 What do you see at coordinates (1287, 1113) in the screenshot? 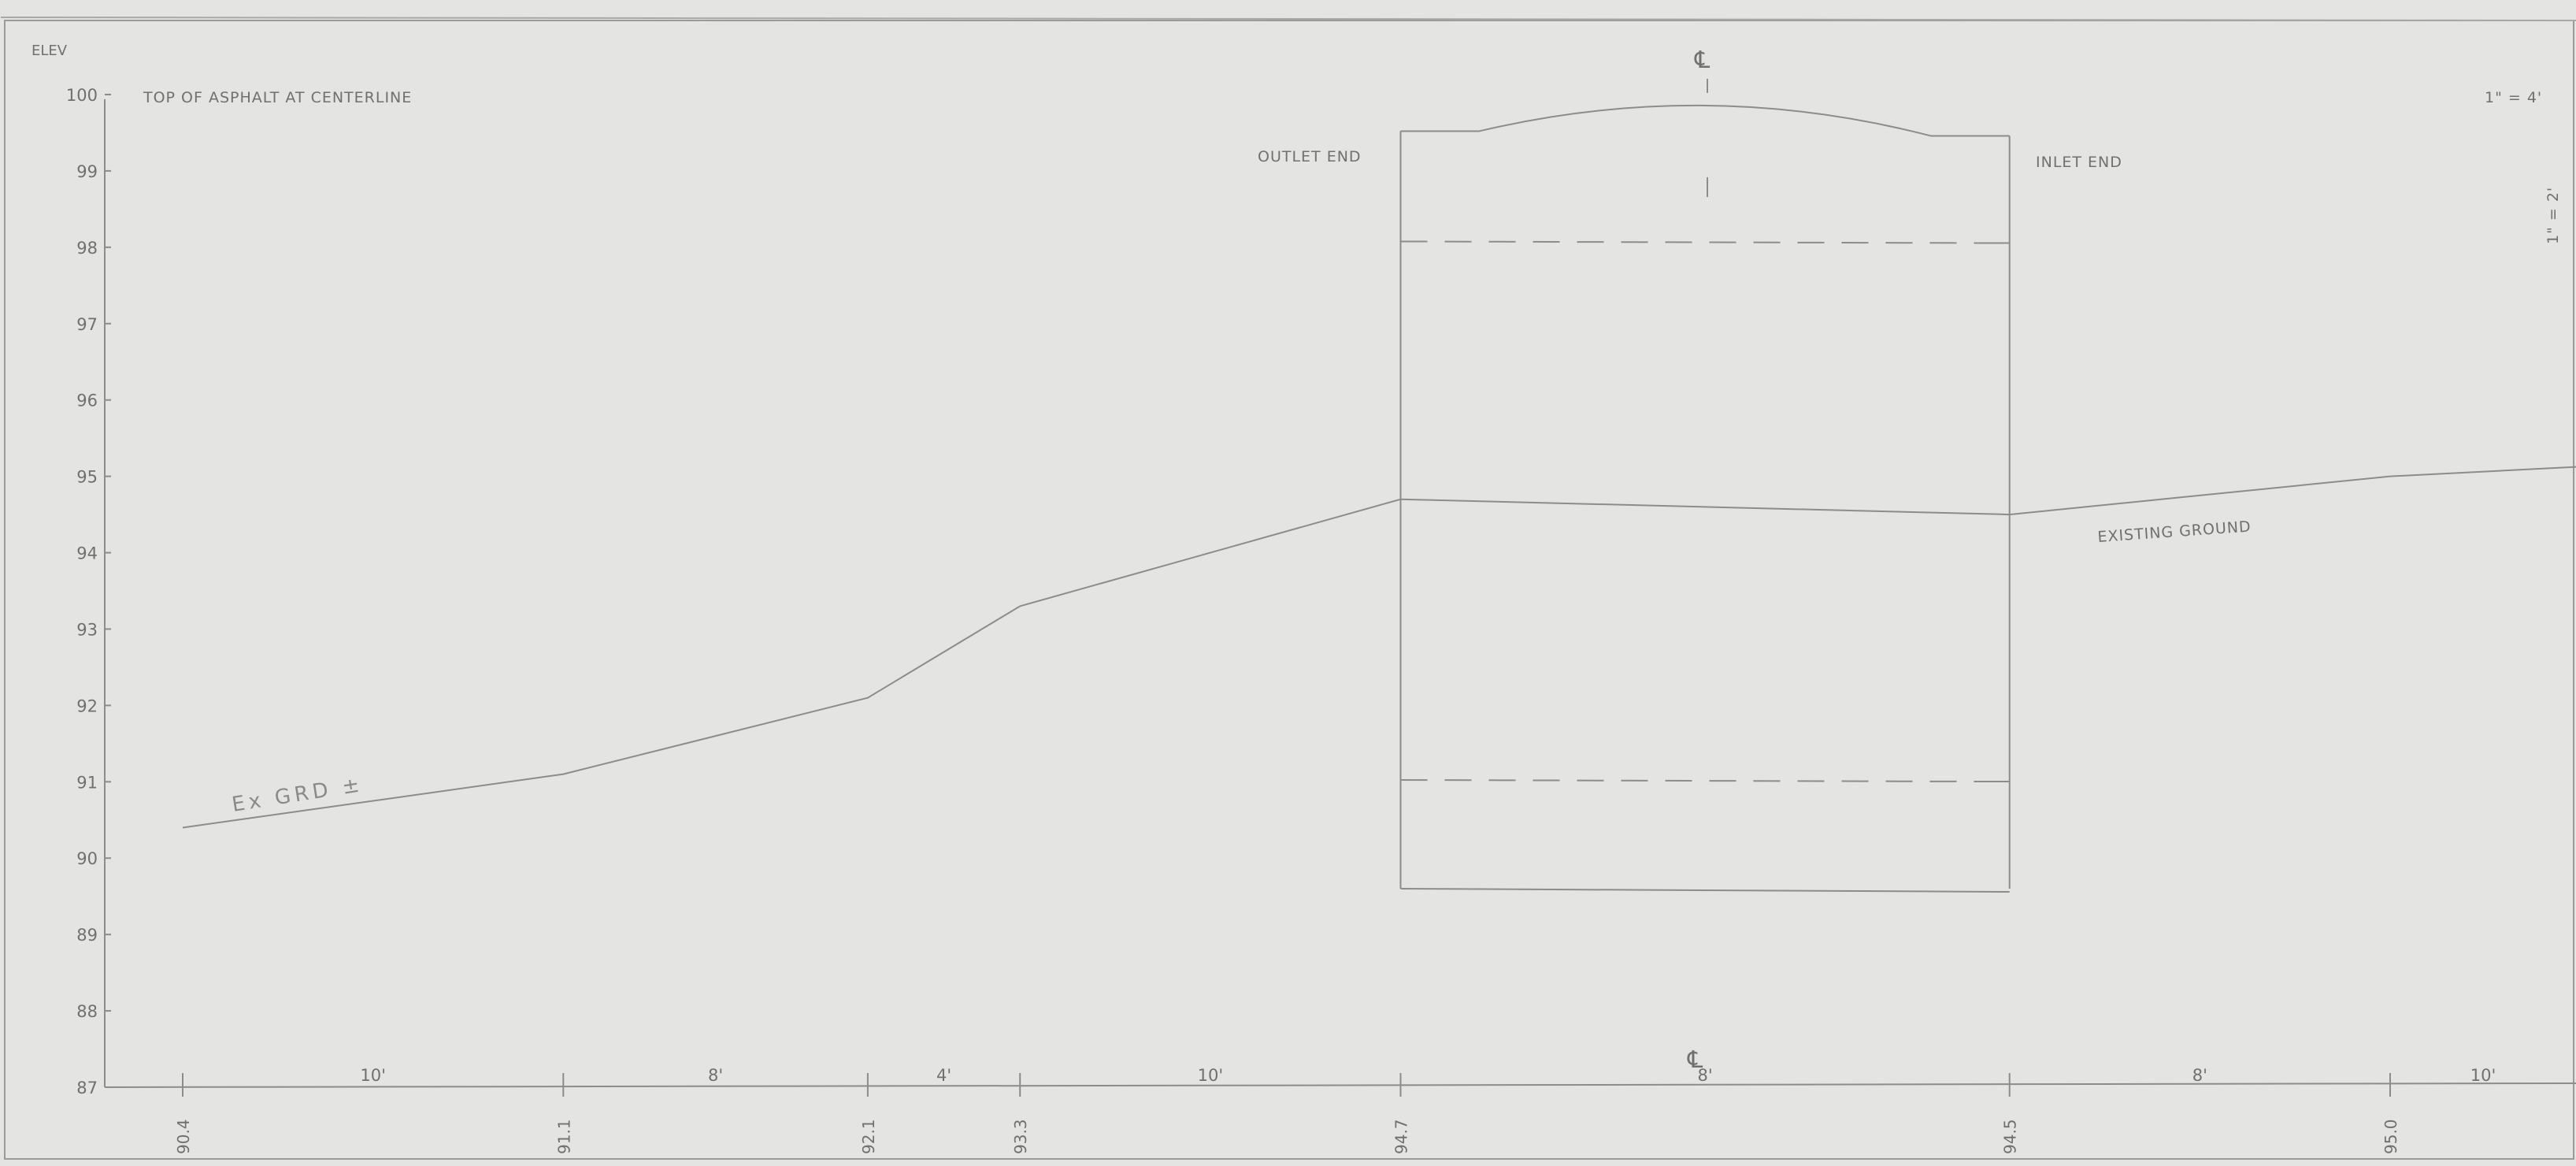
I see `station-ticks: 90.4 91.1 92.1 93.3 94.7 94.5 95.0` at bounding box center [1287, 1113].